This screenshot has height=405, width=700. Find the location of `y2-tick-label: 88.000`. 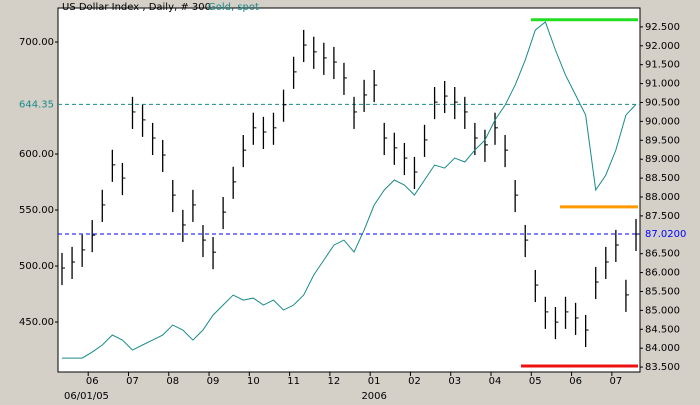

y2-tick-label: 88.000 is located at coordinates (662, 197).